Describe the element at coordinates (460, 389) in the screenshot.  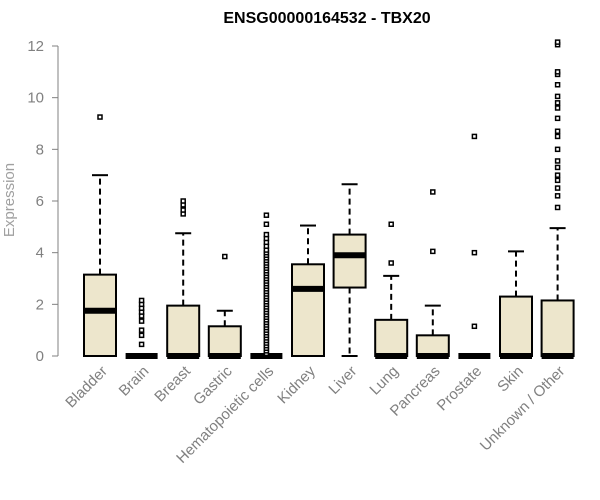
I see `x-tick-label: Prostate` at that location.